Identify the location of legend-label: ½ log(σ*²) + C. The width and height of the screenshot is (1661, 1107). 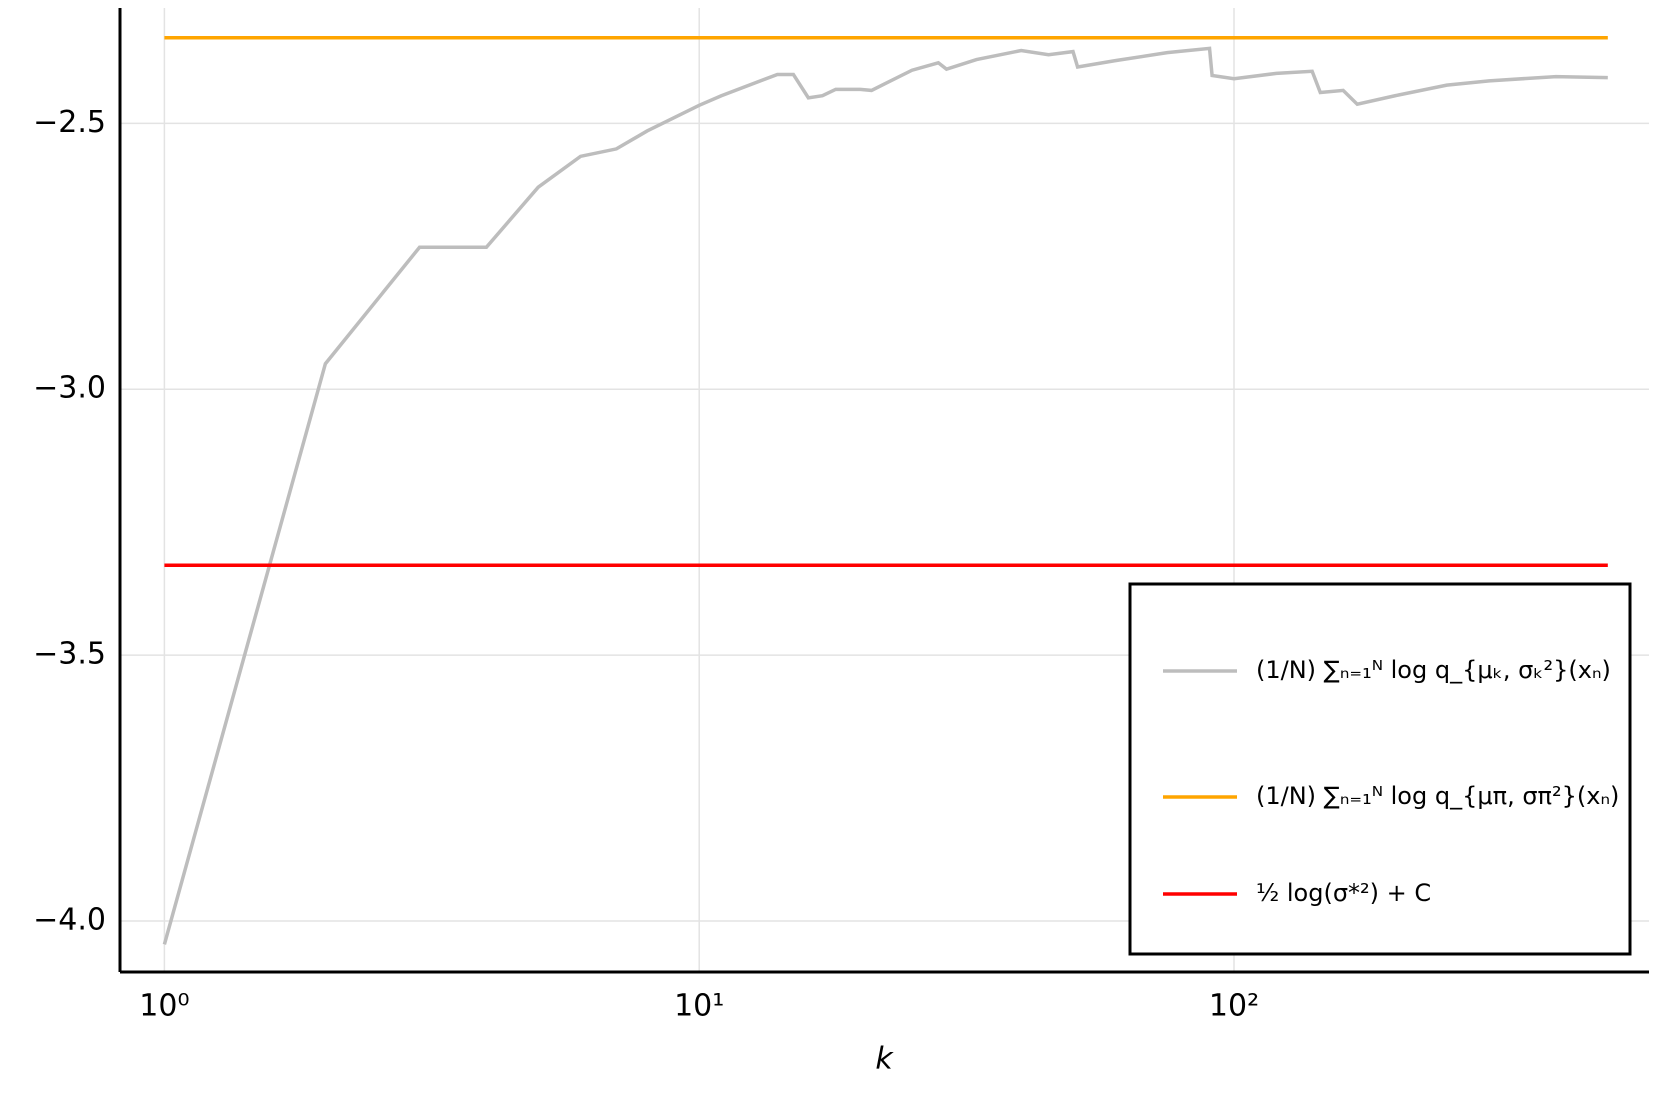
(1343, 893).